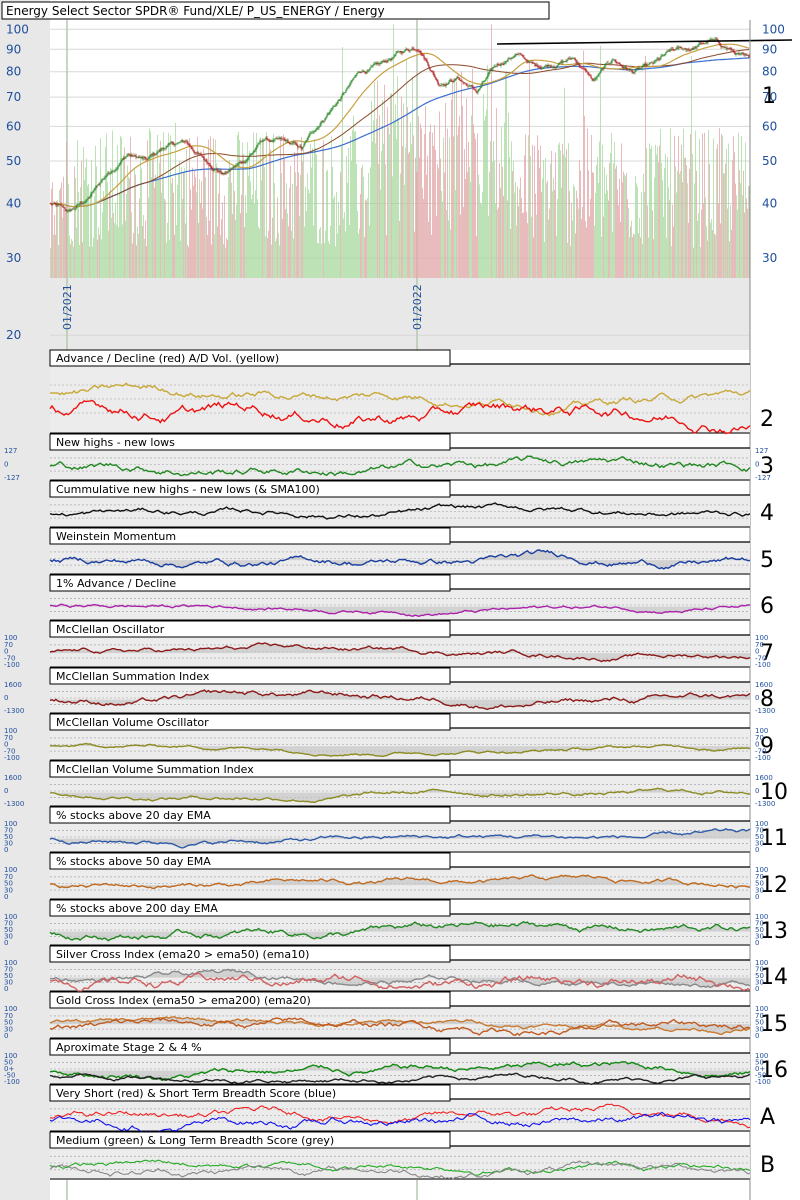 The height and width of the screenshot is (1200, 800). I want to click on price-tick-right: 60, so click(769, 126).